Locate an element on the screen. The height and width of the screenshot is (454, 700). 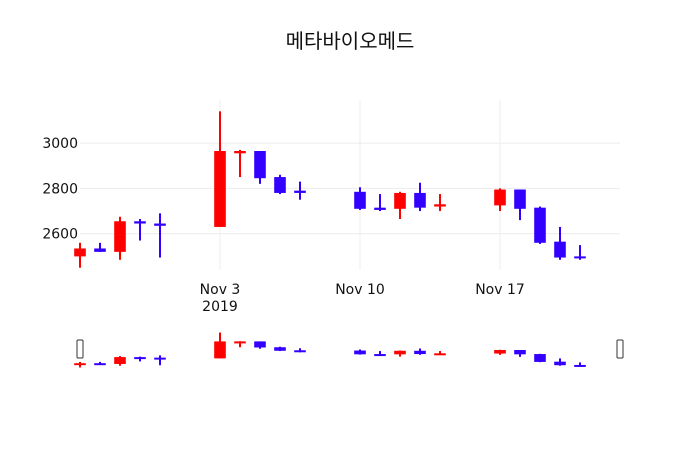
x-tick-label: Nov 3 is located at coordinates (220, 290).